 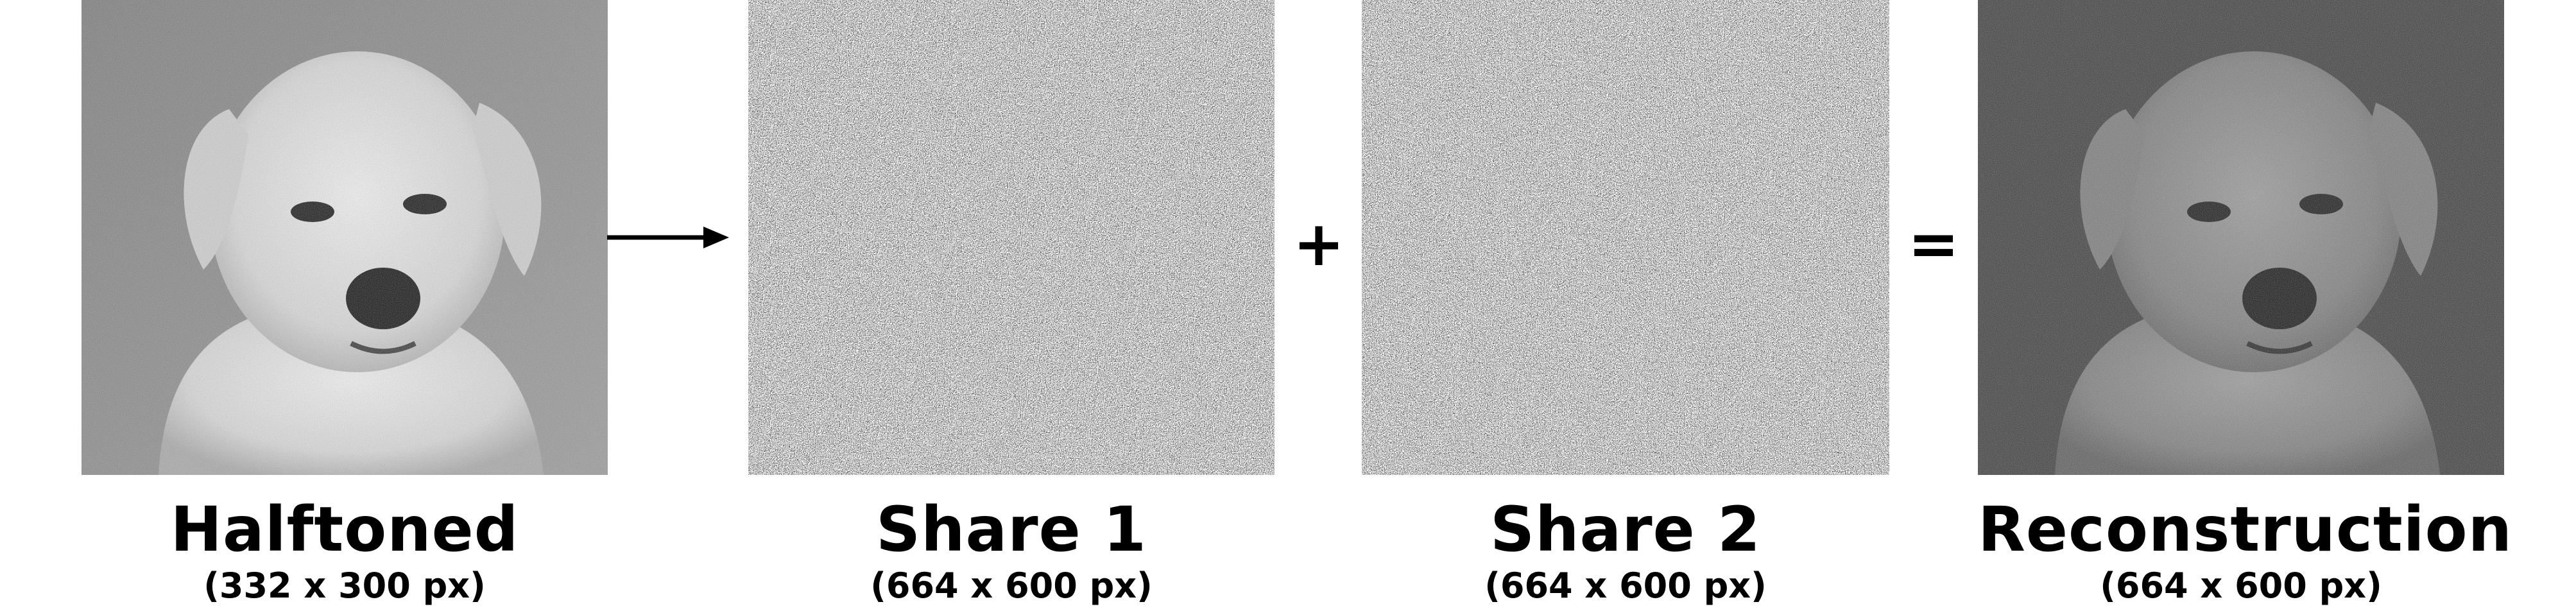 What do you see at coordinates (1933, 244) in the screenshot?
I see `equals-operator: =` at bounding box center [1933, 244].